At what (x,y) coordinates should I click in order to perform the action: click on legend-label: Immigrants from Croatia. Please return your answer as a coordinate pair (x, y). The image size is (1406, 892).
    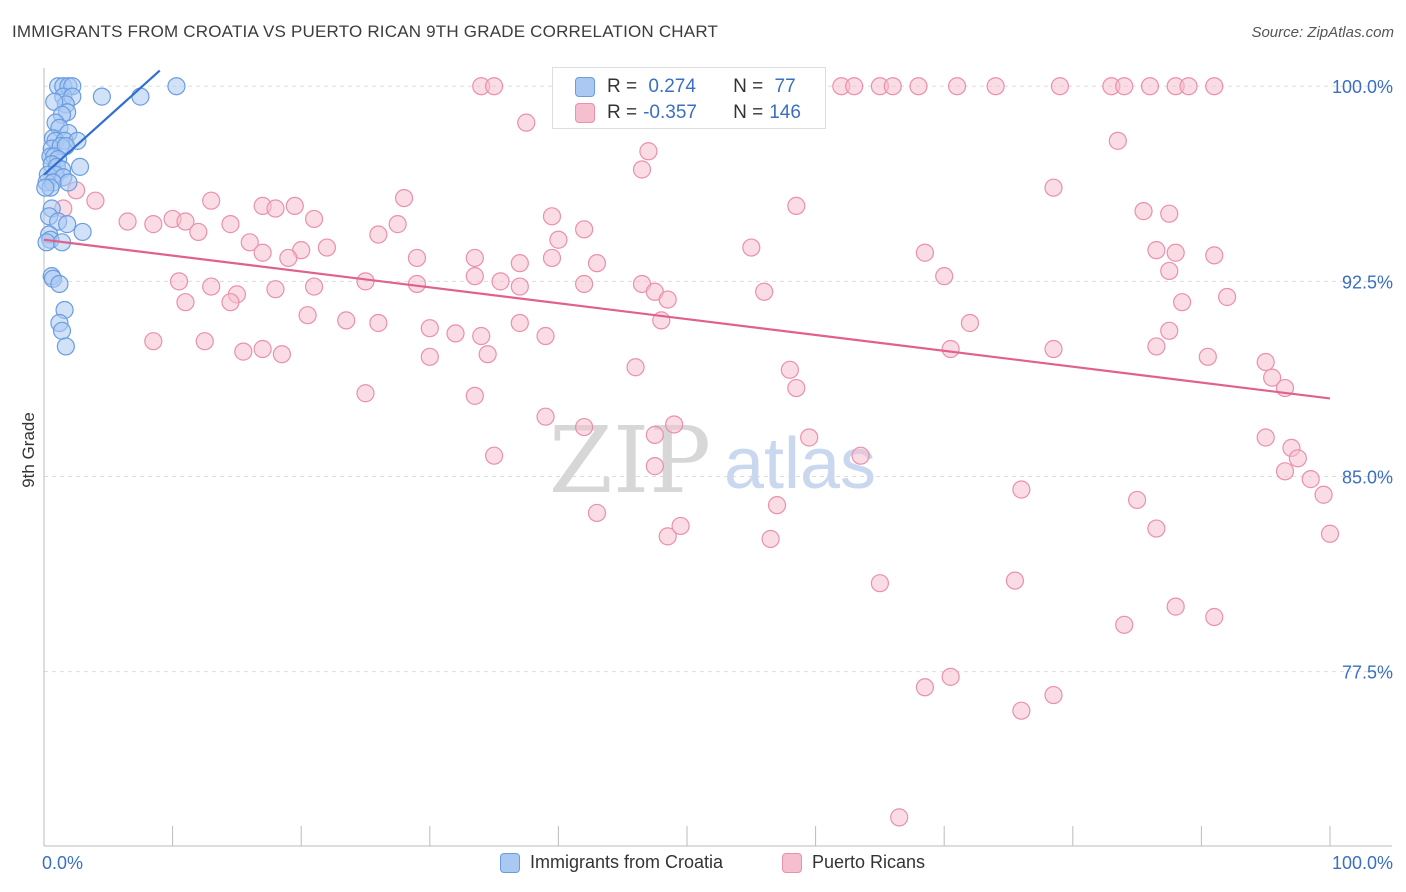
    Looking at the image, I should click on (627, 862).